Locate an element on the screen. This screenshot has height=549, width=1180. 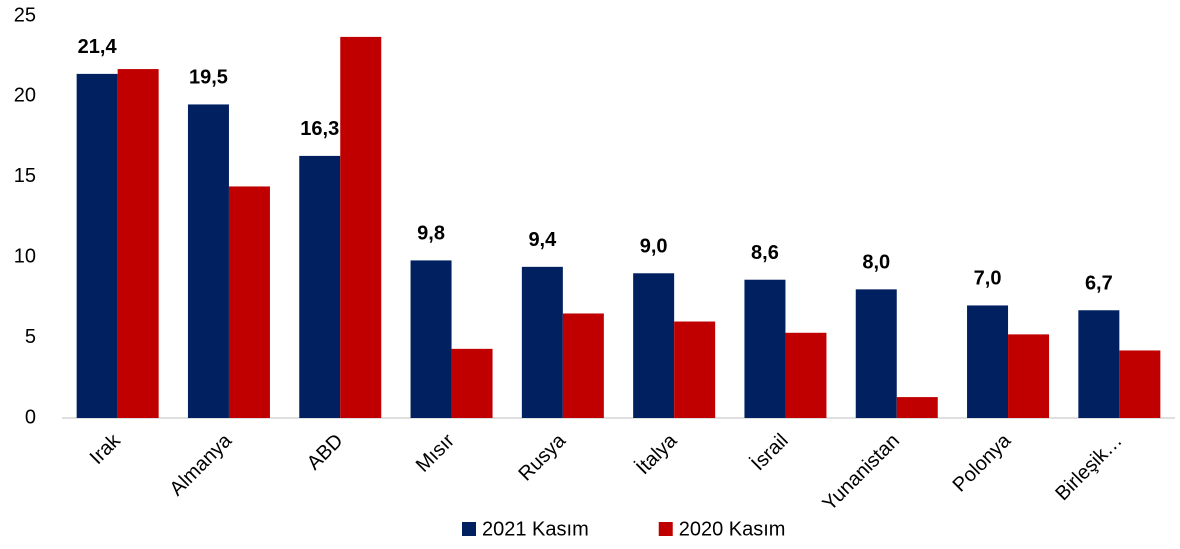
data-label: 21,4 is located at coordinates (98, 47).